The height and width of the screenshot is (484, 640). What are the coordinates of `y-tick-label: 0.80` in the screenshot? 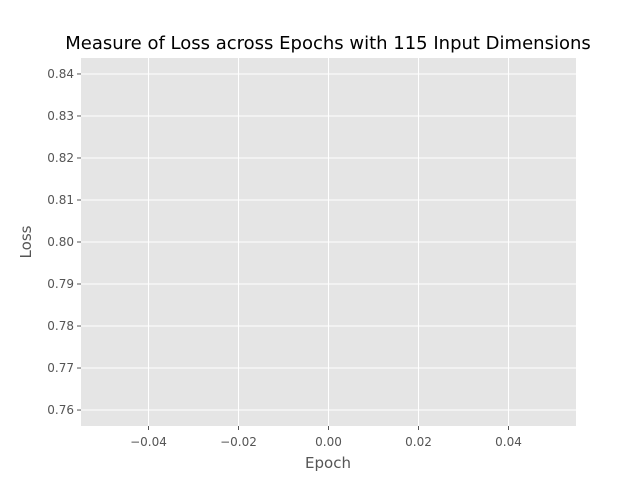 It's located at (60, 242).